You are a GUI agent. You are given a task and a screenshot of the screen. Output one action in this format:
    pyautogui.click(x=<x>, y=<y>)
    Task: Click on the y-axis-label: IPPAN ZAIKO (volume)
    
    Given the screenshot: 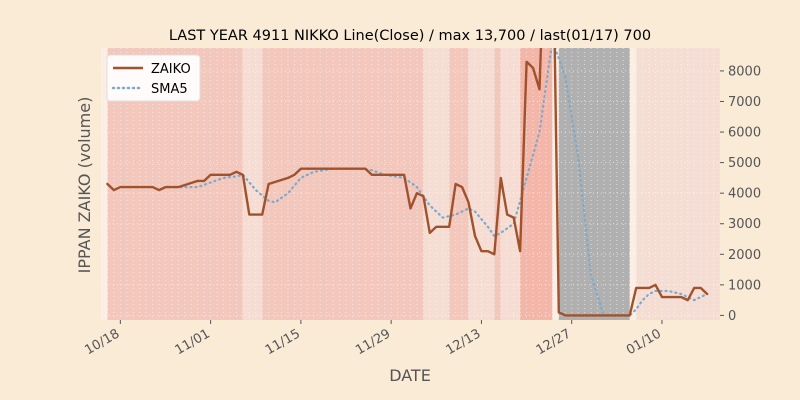 What is the action you would take?
    pyautogui.click(x=84, y=185)
    